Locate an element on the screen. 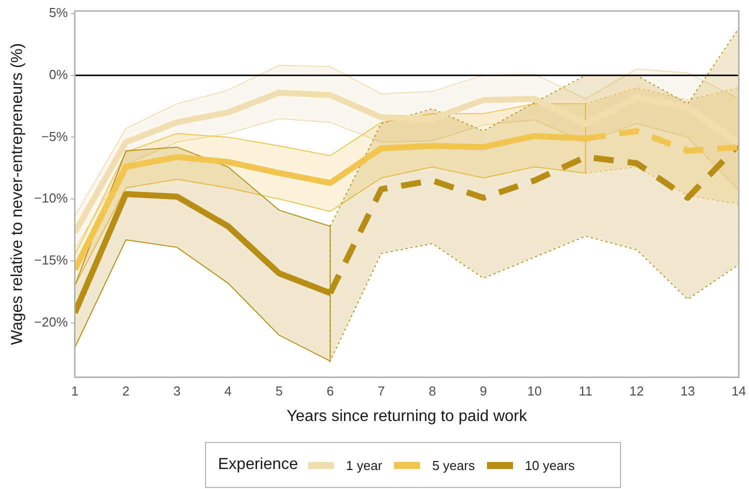 The width and height of the screenshot is (749, 489). x-tick-label: 6 is located at coordinates (330, 391).